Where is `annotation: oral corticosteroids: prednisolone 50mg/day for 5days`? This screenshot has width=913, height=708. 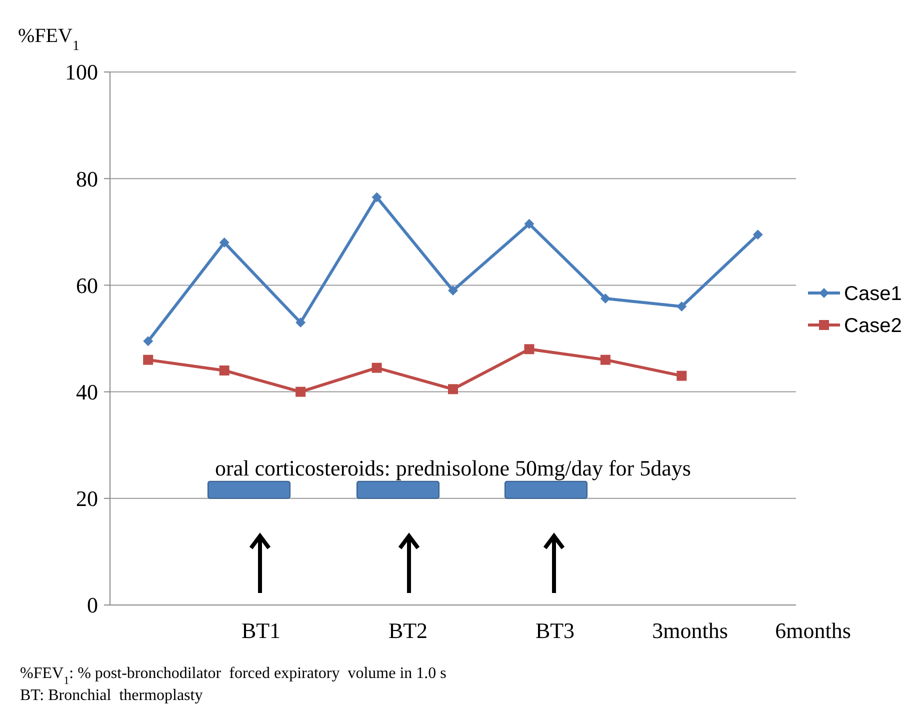
annotation: oral corticosteroids: prednisolone 50mg/day for 5days is located at coordinates (453, 467).